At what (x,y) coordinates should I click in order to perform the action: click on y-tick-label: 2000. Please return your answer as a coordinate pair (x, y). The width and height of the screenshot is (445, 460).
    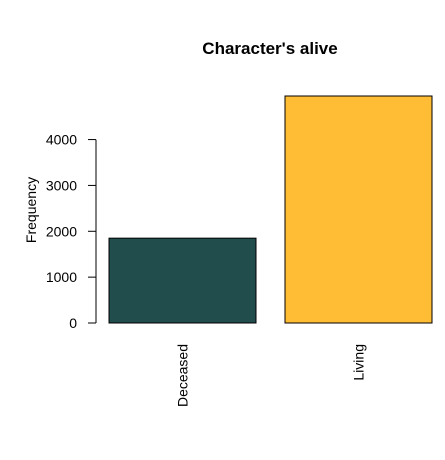
    Looking at the image, I should click on (61, 231).